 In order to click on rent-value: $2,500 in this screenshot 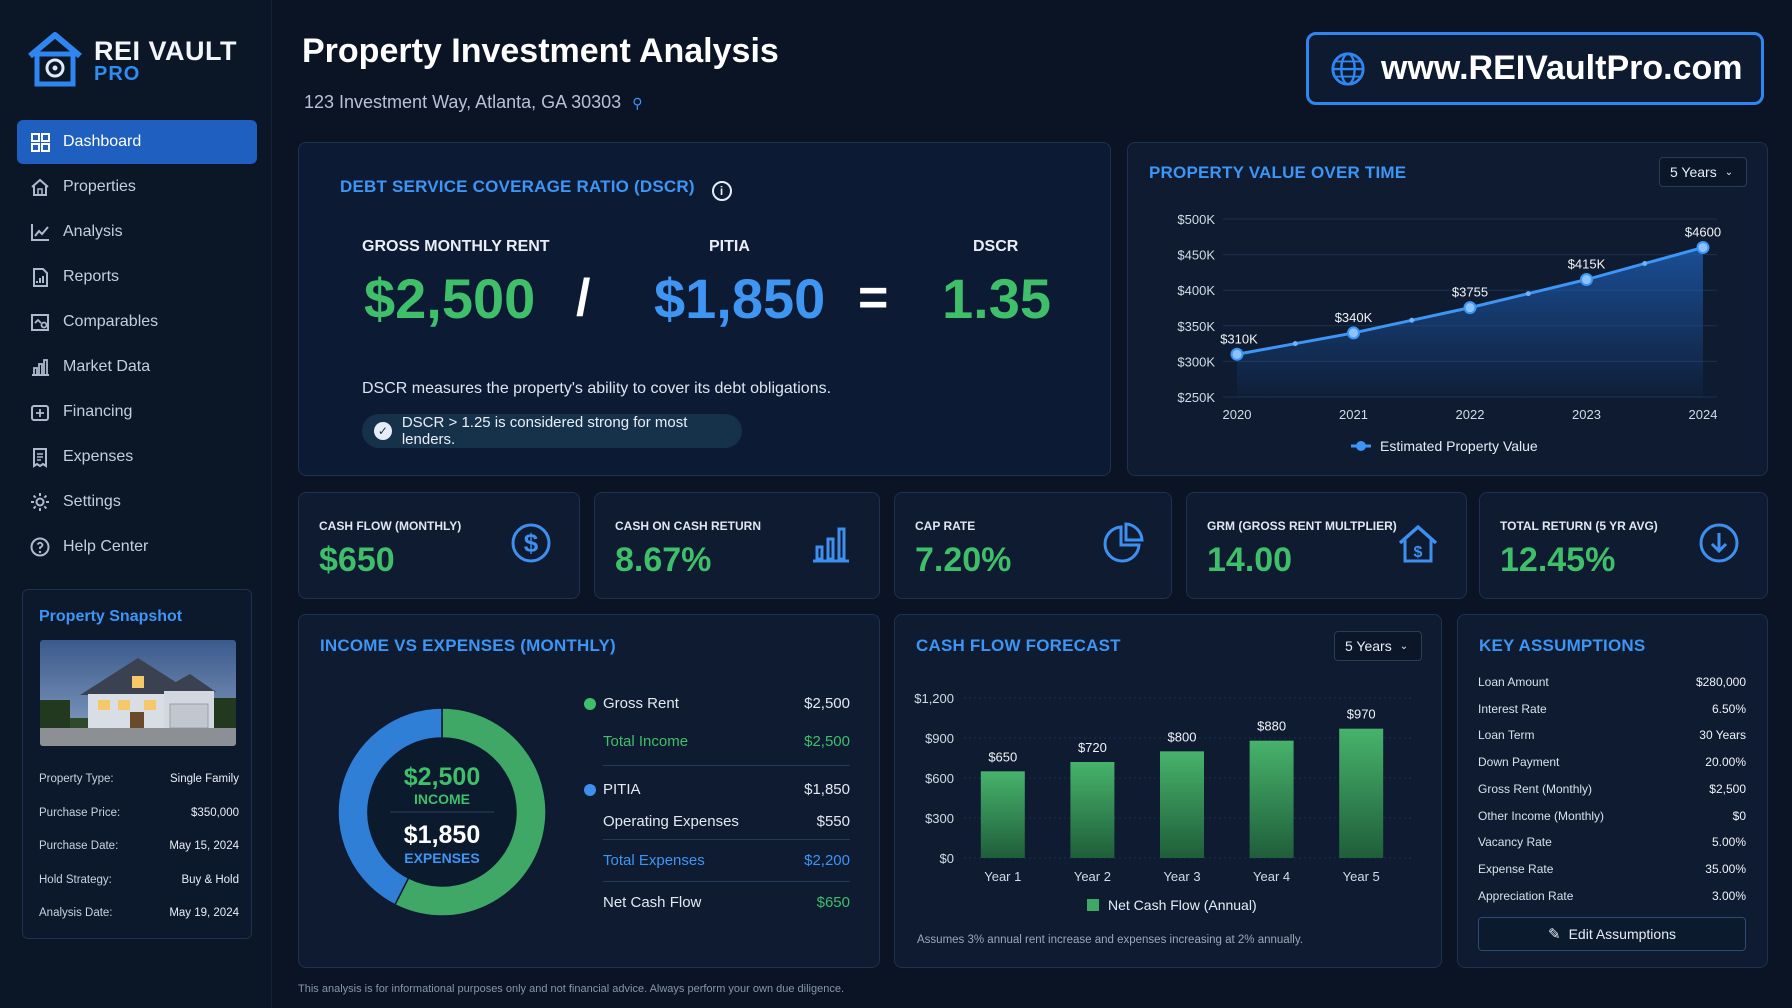, I will do `click(450, 298)`.